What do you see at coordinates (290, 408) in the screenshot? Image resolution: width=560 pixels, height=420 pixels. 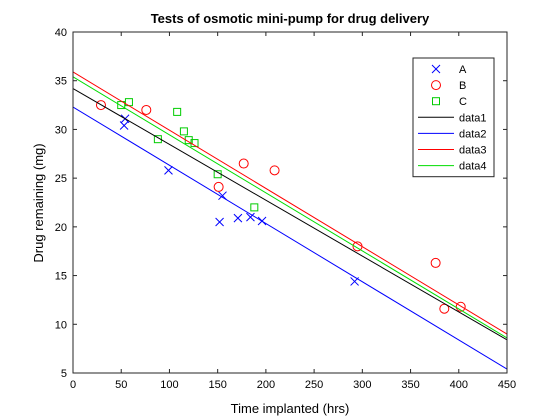 I see `x-axis-label: Time implanted (hrs)` at bounding box center [290, 408].